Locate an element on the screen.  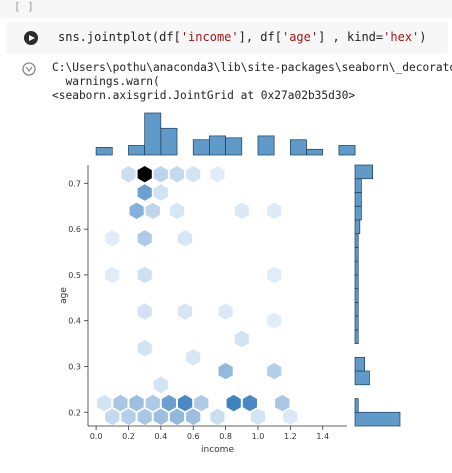
code-prefix: sns.jointplot(df[ is located at coordinates (119, 37).